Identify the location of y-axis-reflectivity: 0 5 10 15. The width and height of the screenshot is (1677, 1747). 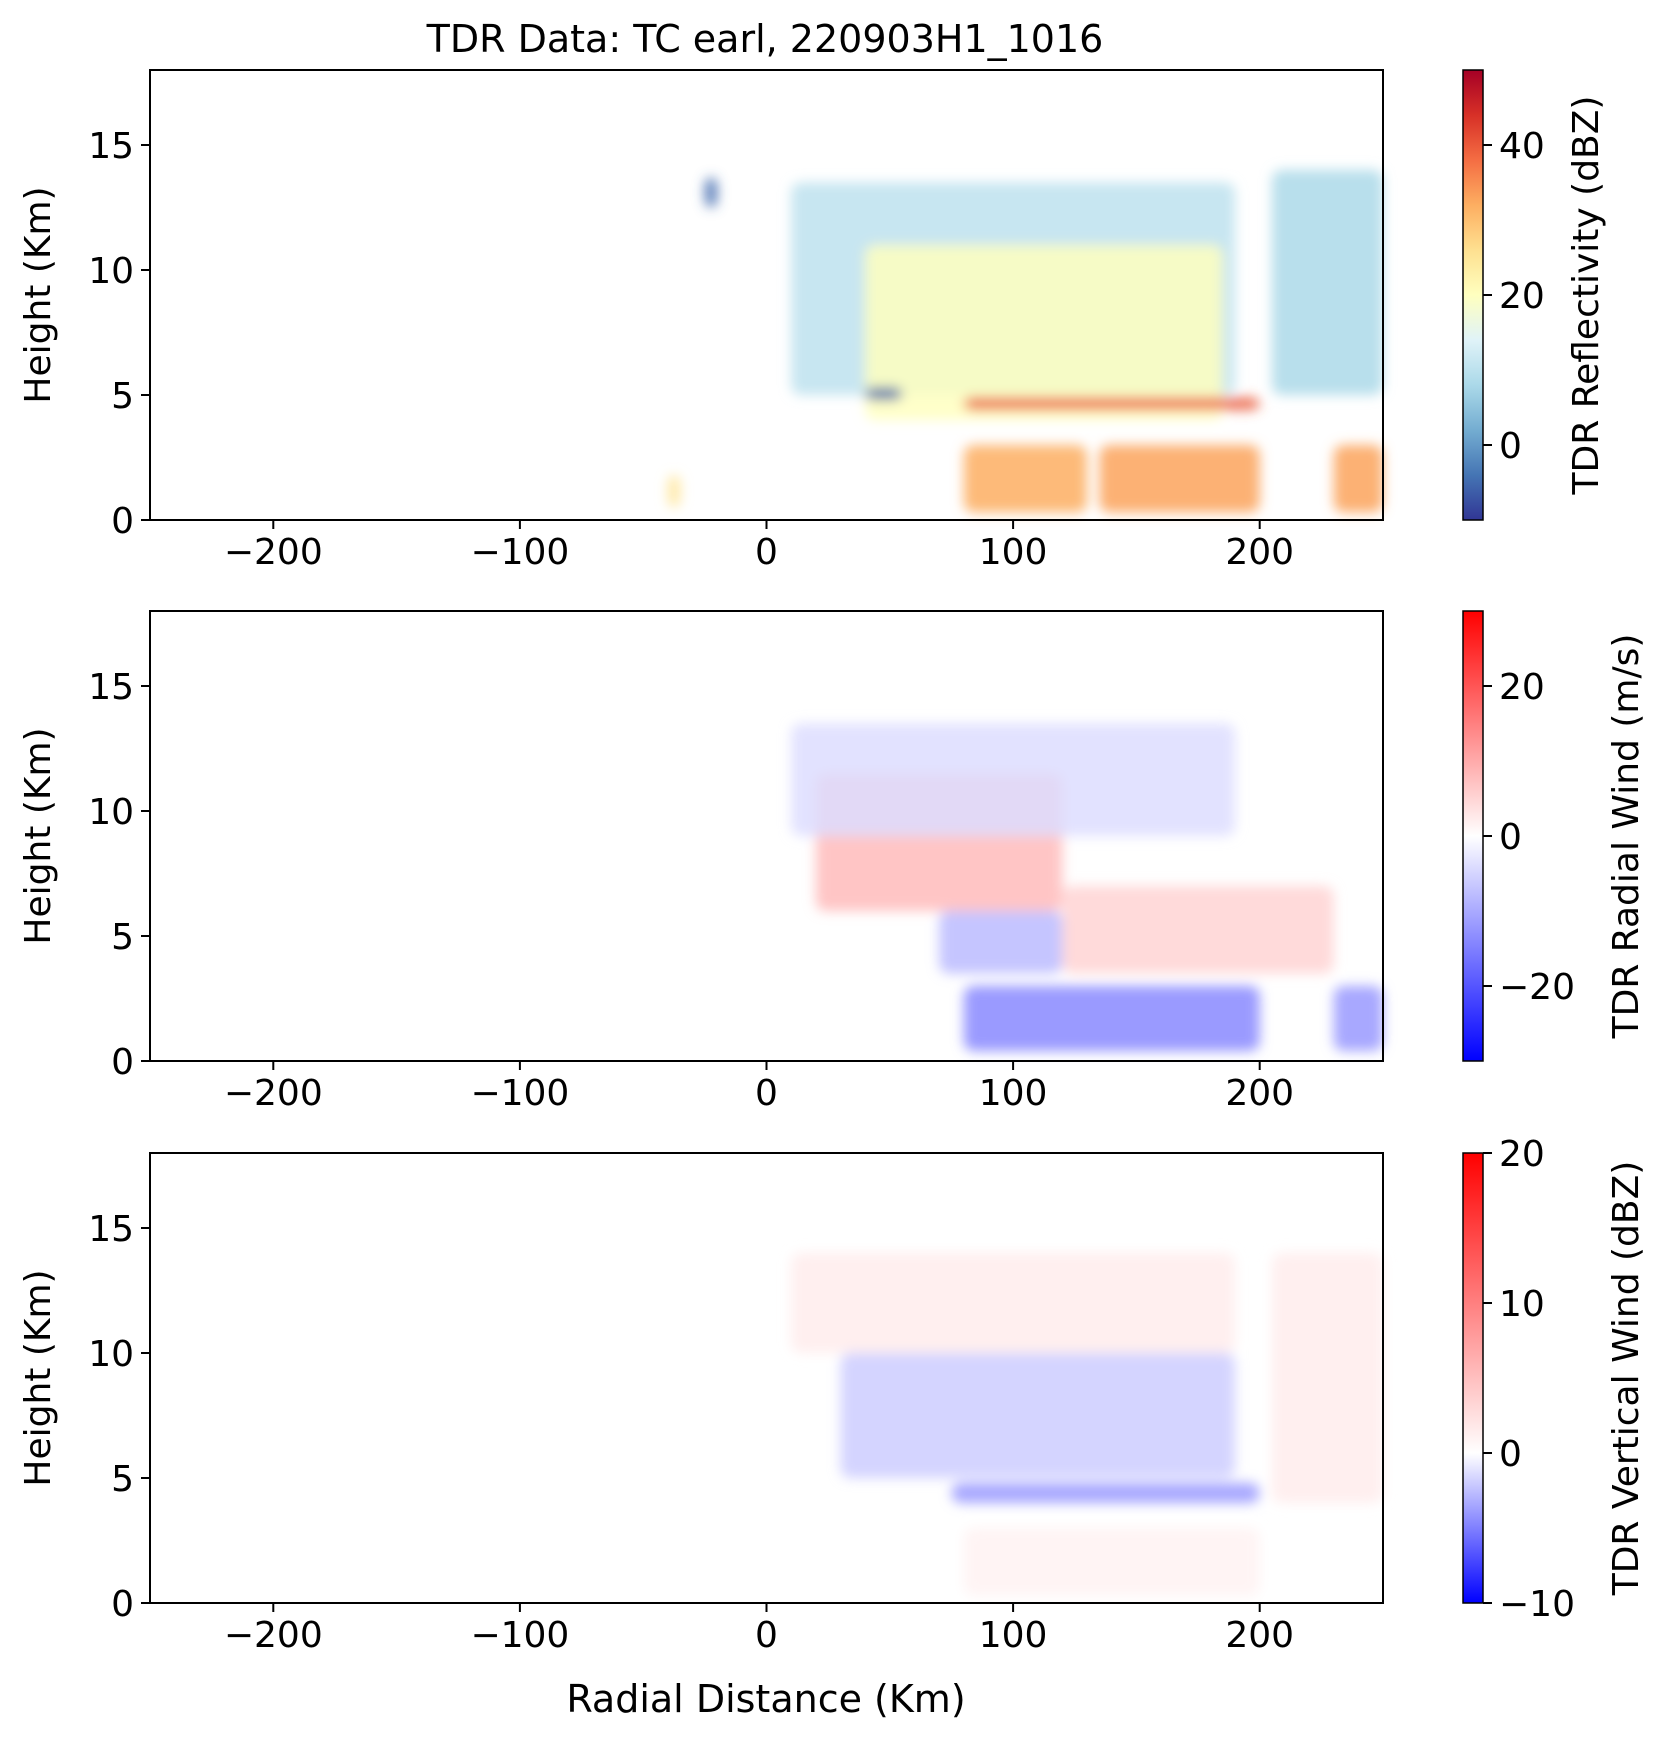
(119, 334).